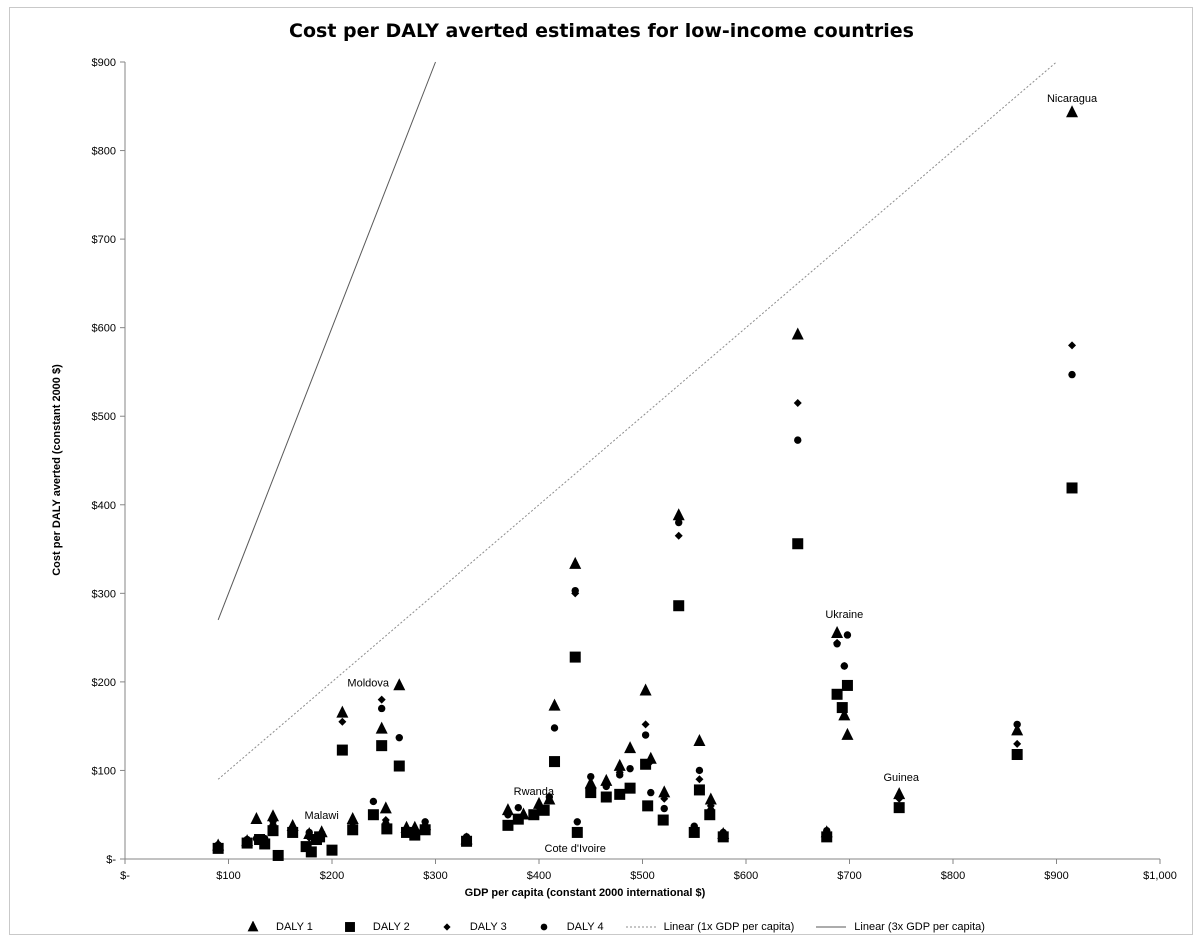  What do you see at coordinates (111, 860) in the screenshot?
I see `y-tick-label: $-` at bounding box center [111, 860].